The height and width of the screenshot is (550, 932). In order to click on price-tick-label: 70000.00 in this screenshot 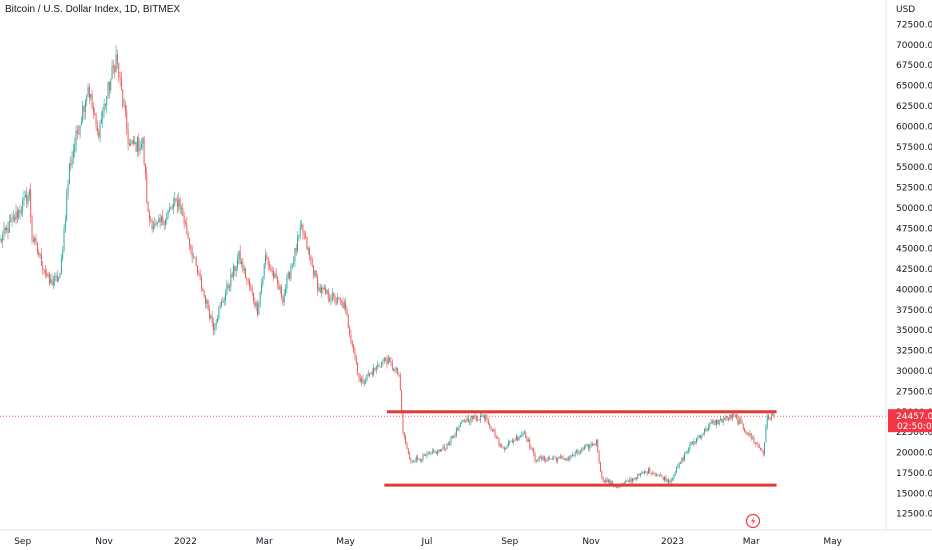, I will do `click(914, 46)`.